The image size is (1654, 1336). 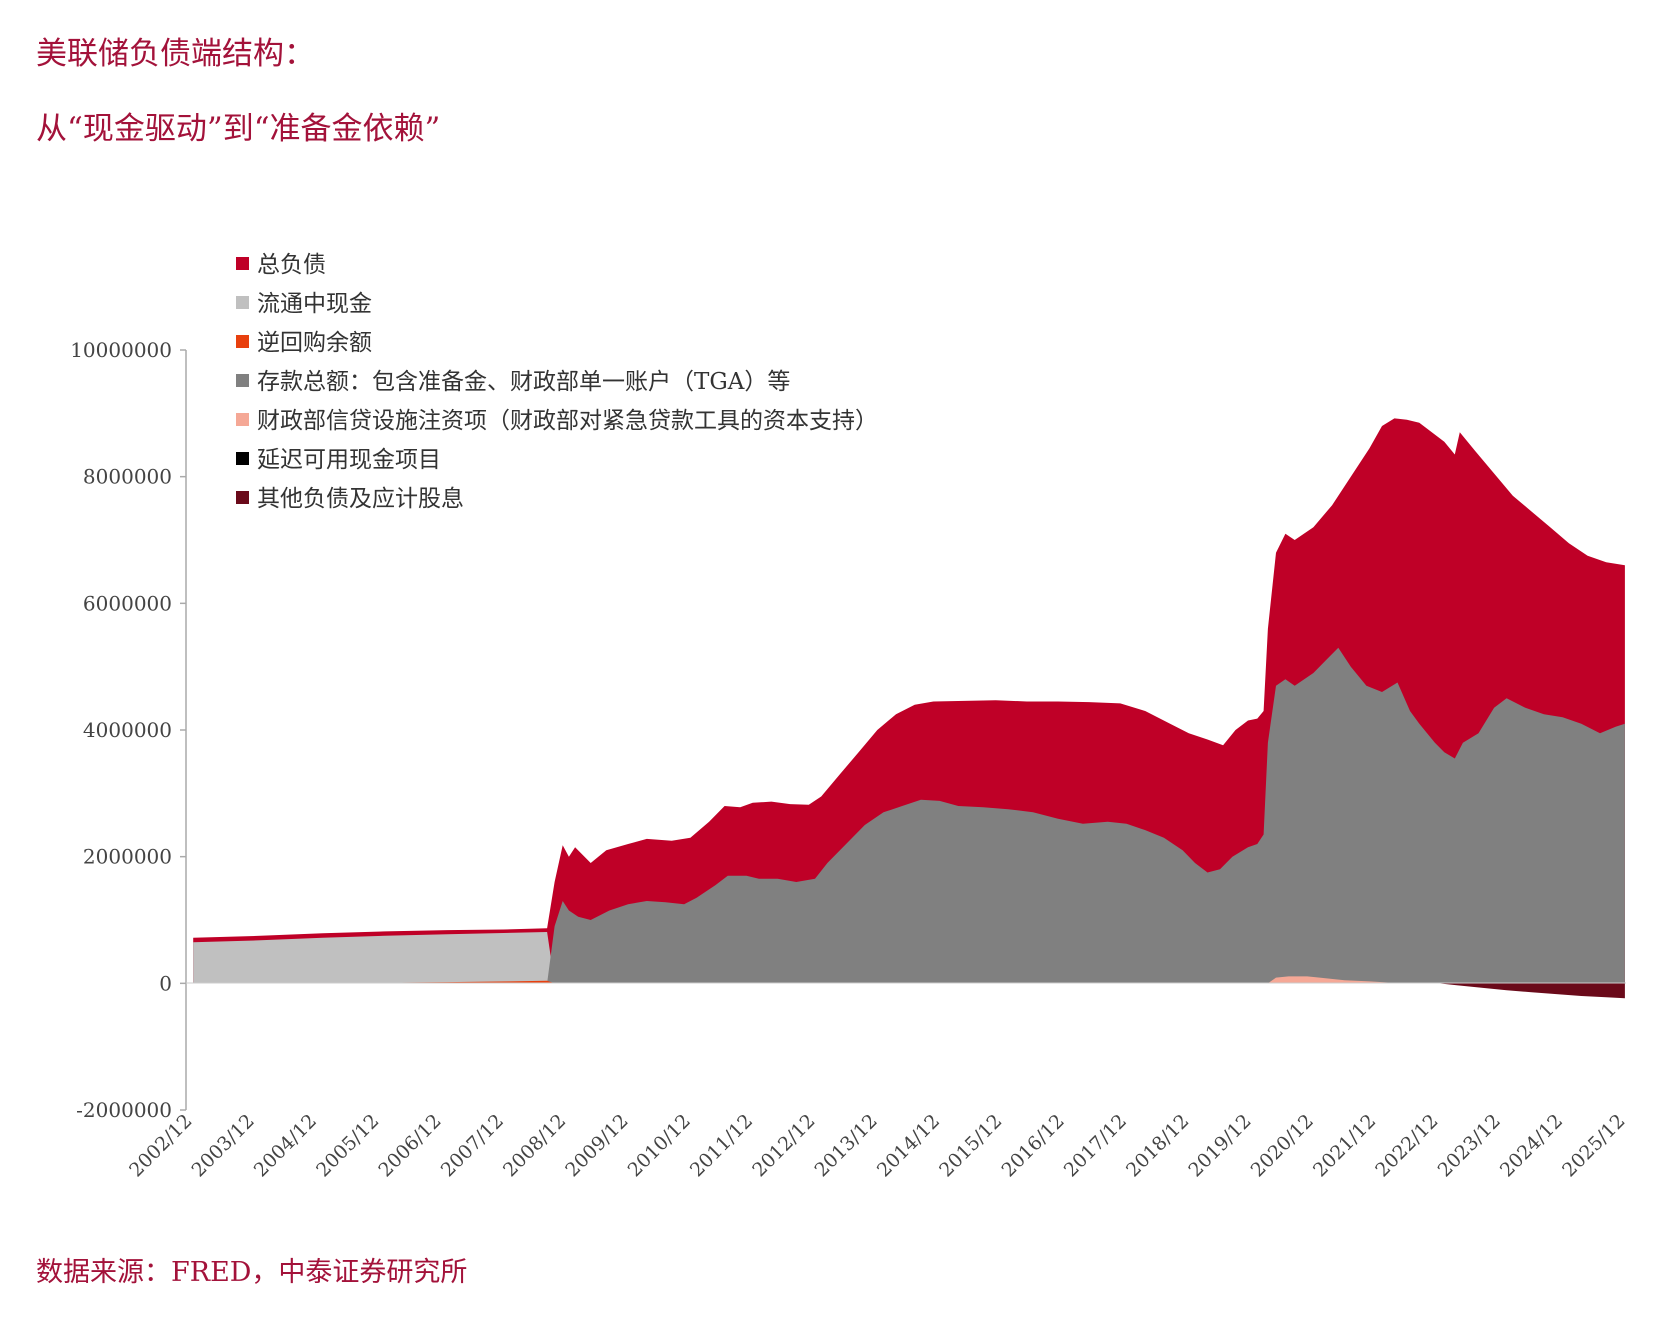 What do you see at coordinates (242, 302) in the screenshot?
I see `legend-swatch-currency` at bounding box center [242, 302].